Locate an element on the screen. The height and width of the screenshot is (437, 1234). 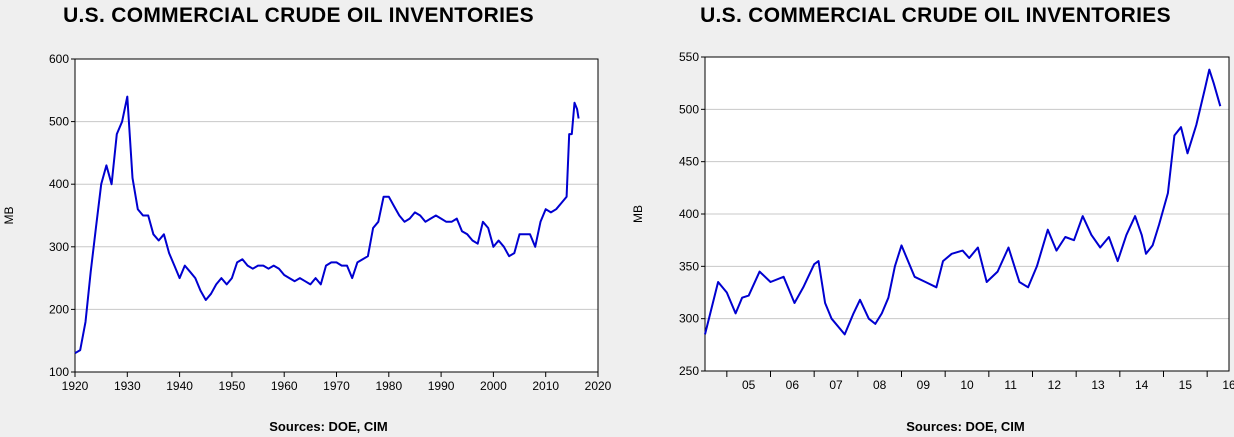
x-tick-label: 09 is located at coordinates (924, 385).